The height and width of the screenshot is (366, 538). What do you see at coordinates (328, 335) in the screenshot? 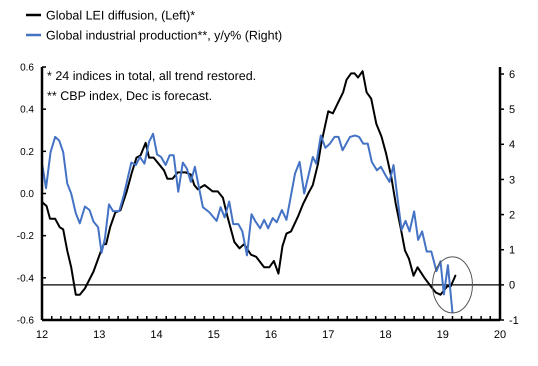
I see `x-tick-label: 17` at bounding box center [328, 335].